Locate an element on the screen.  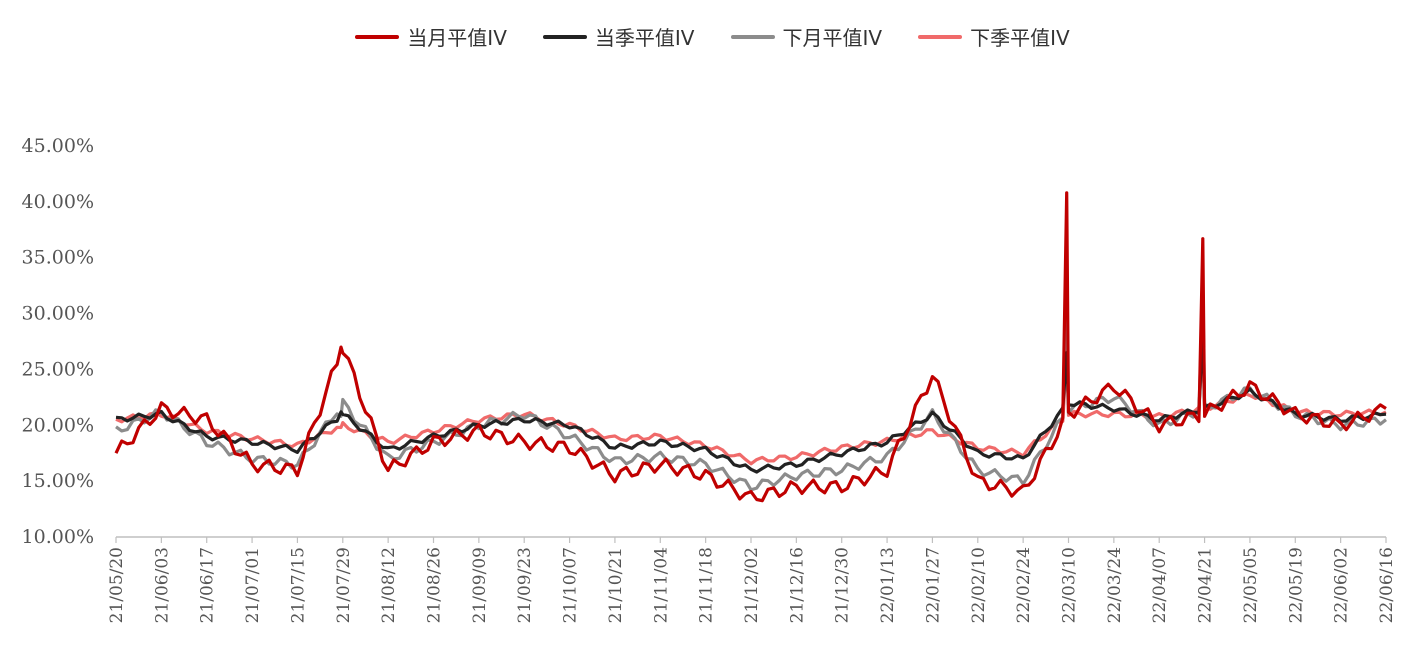
x-tick-label: 22/04/21 is located at coordinates (1206, 585).